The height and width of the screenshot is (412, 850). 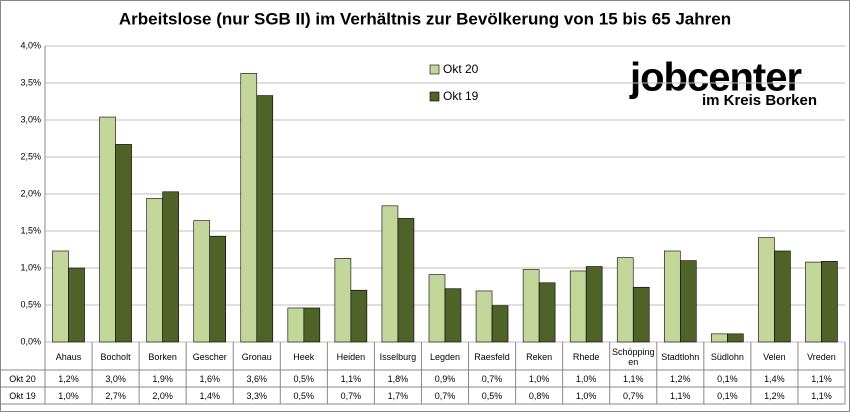 What do you see at coordinates (445, 356) in the screenshot?
I see `x-tick-label: Legden` at bounding box center [445, 356].